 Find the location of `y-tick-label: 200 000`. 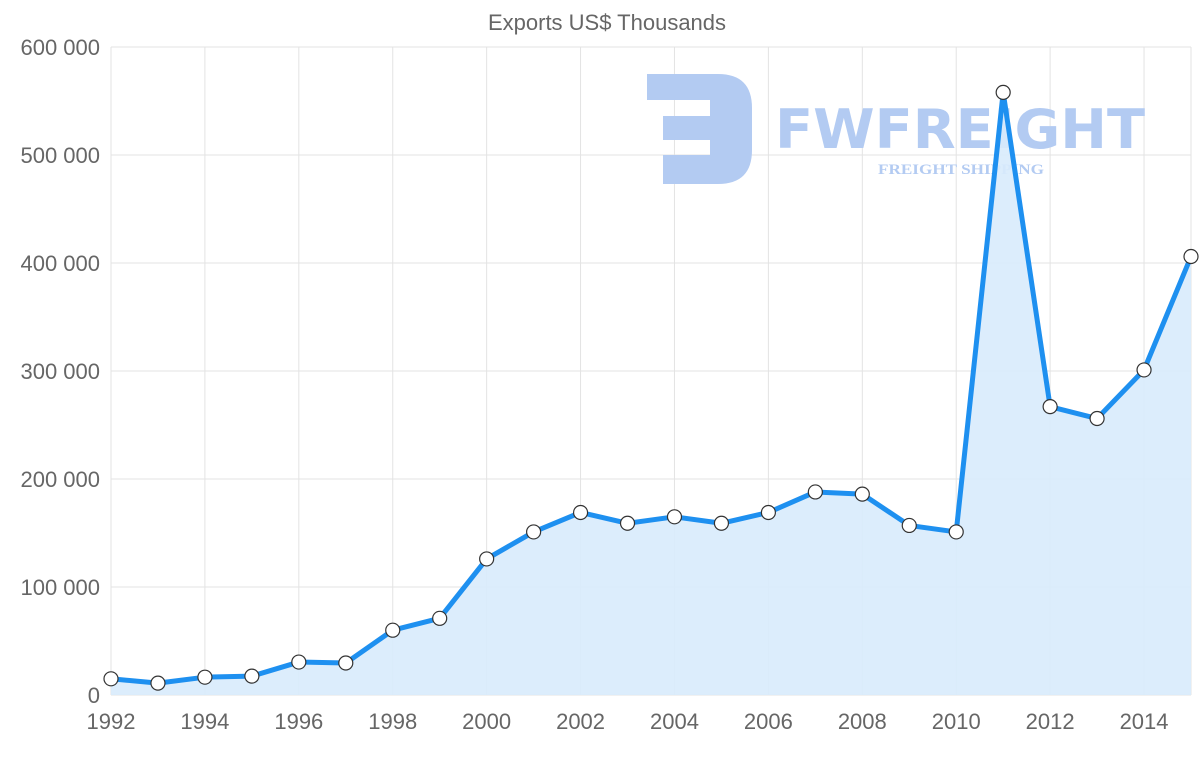

y-tick-label: 200 000 is located at coordinates (60, 479).